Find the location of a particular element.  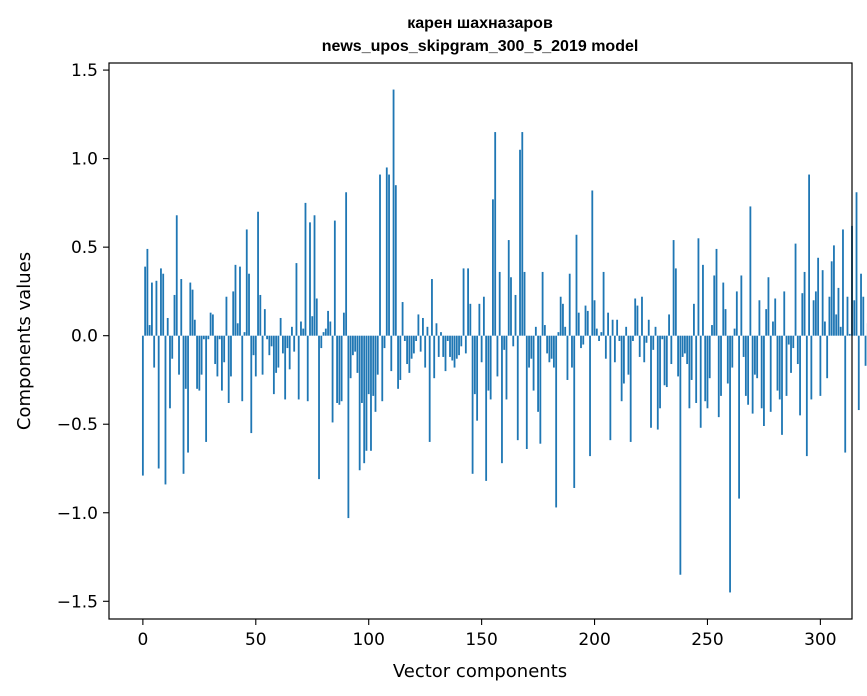

x-tick-label: 250 is located at coordinates (707, 640).